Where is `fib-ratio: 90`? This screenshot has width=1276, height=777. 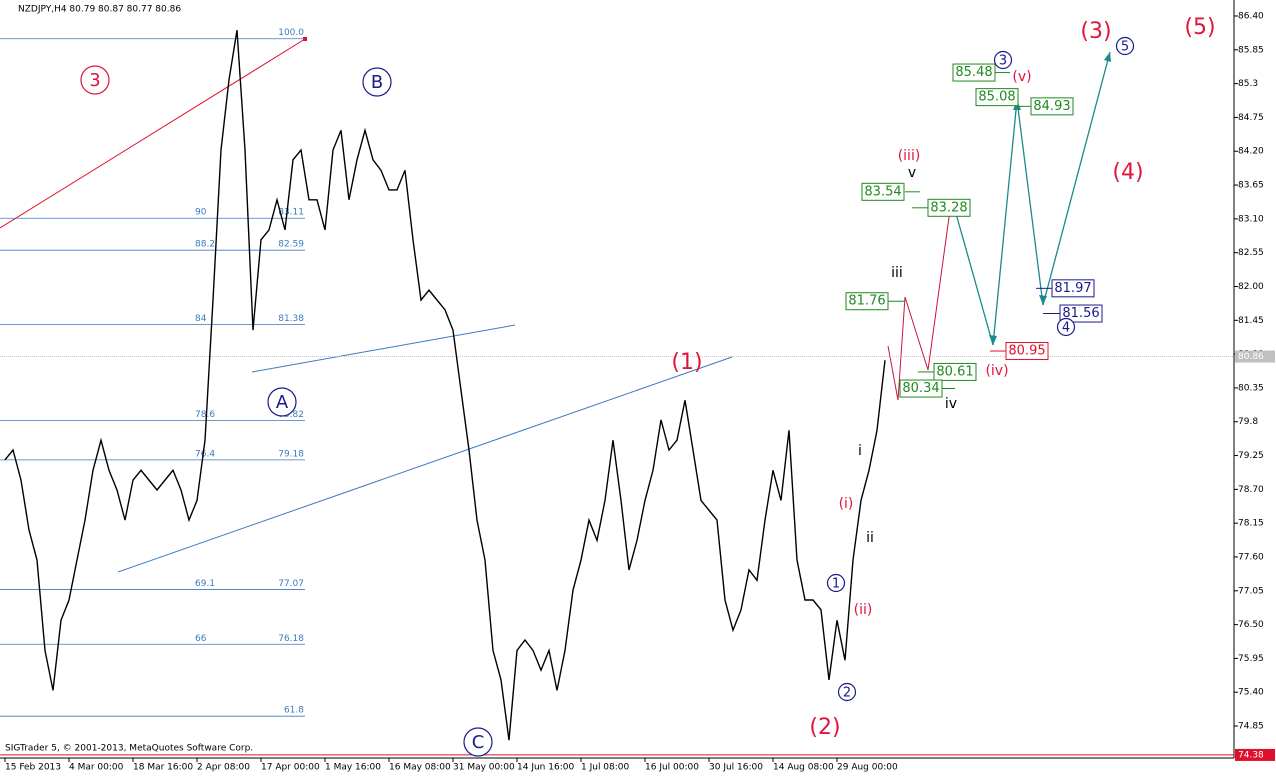 fib-ratio: 90 is located at coordinates (201, 213).